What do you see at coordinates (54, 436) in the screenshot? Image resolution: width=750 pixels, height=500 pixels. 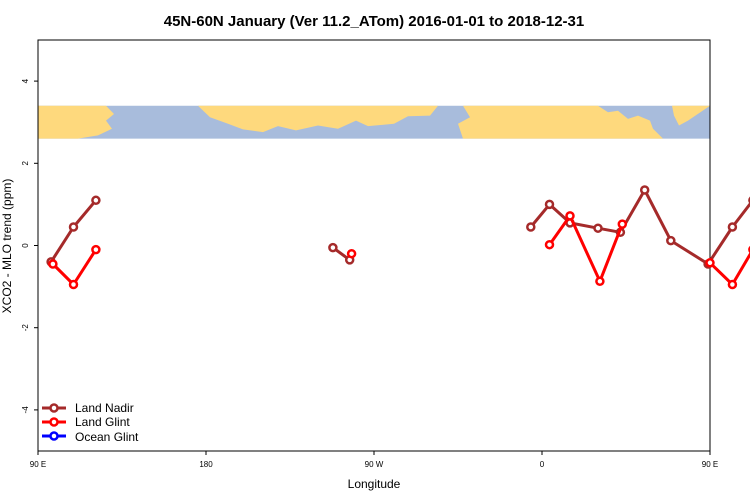 I see `legend-marker-ocean-glint` at bounding box center [54, 436].